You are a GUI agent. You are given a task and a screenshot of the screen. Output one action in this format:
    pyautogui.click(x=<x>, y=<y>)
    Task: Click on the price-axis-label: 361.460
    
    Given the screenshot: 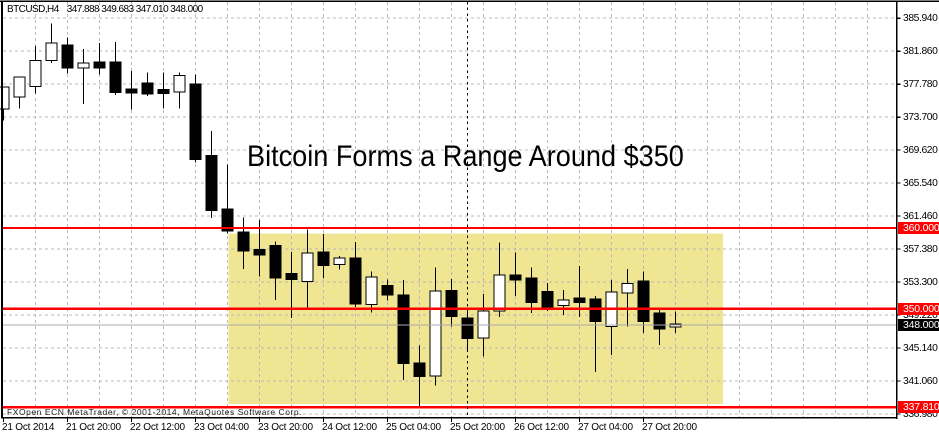 What is the action you would take?
    pyautogui.click(x=920, y=216)
    